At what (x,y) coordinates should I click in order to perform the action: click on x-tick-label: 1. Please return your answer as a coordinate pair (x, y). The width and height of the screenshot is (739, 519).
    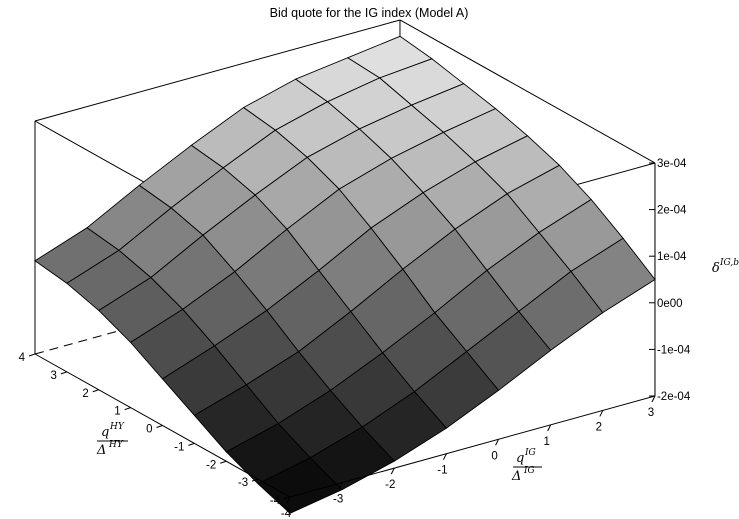
    Looking at the image, I should click on (546, 442).